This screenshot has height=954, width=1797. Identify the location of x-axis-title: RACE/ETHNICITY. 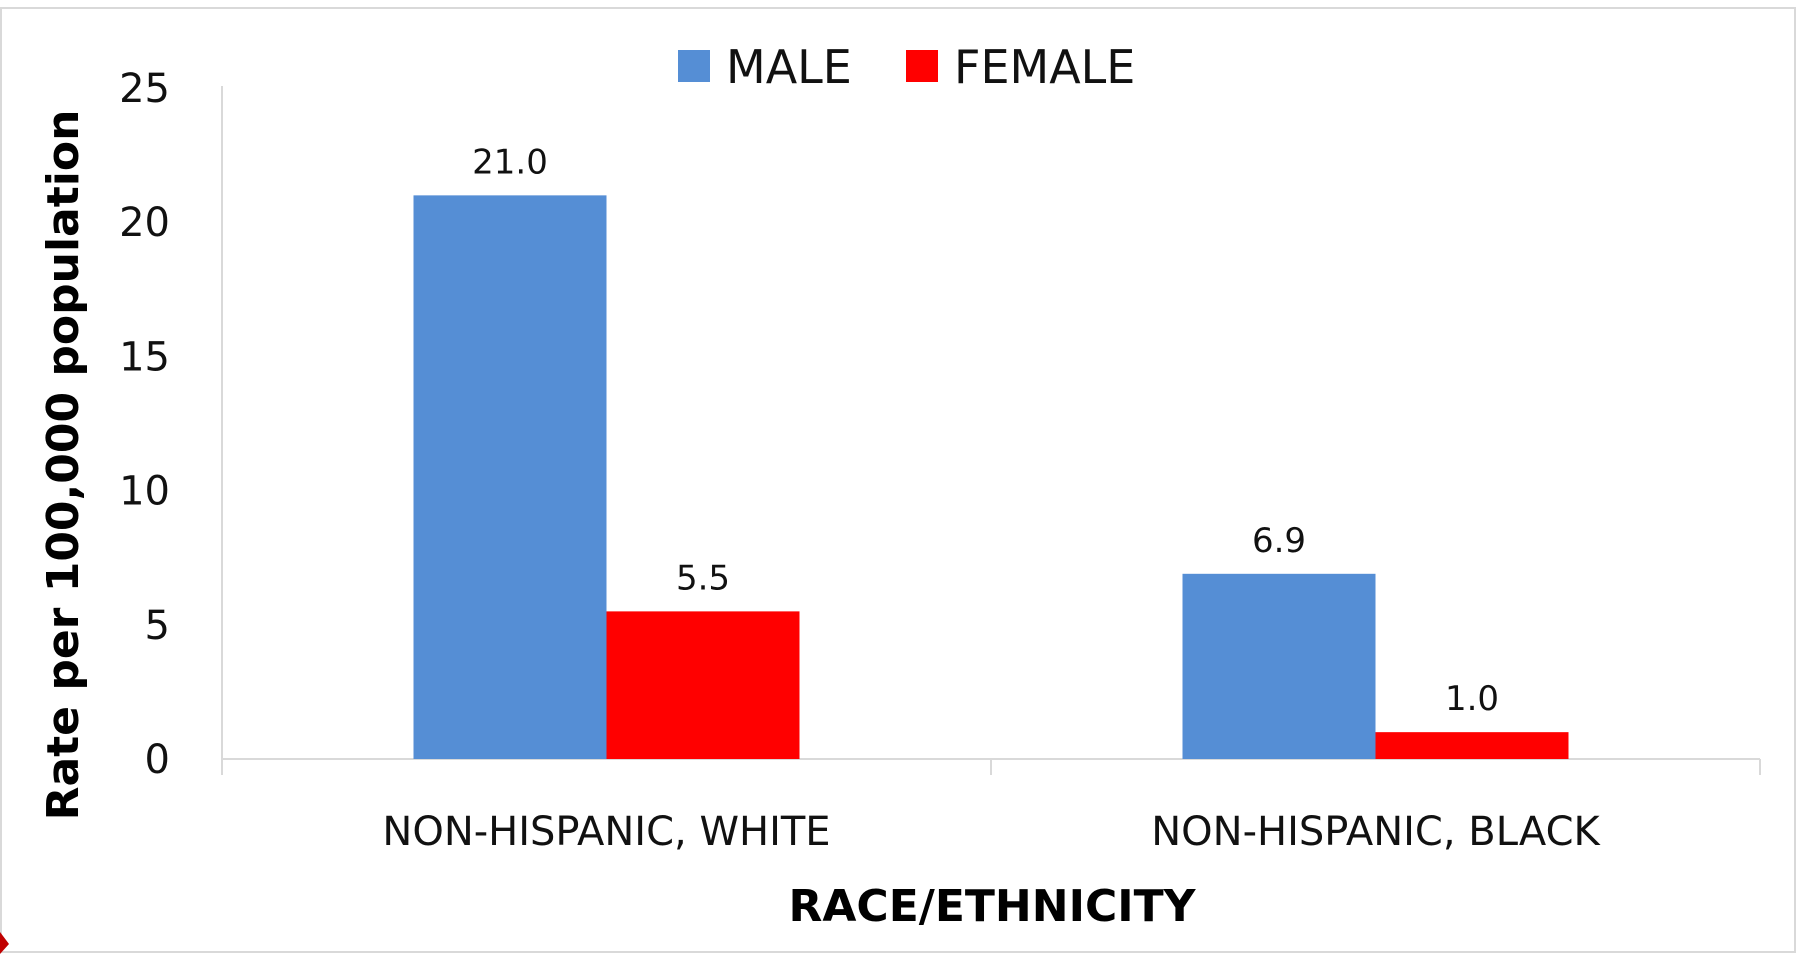
(993, 906).